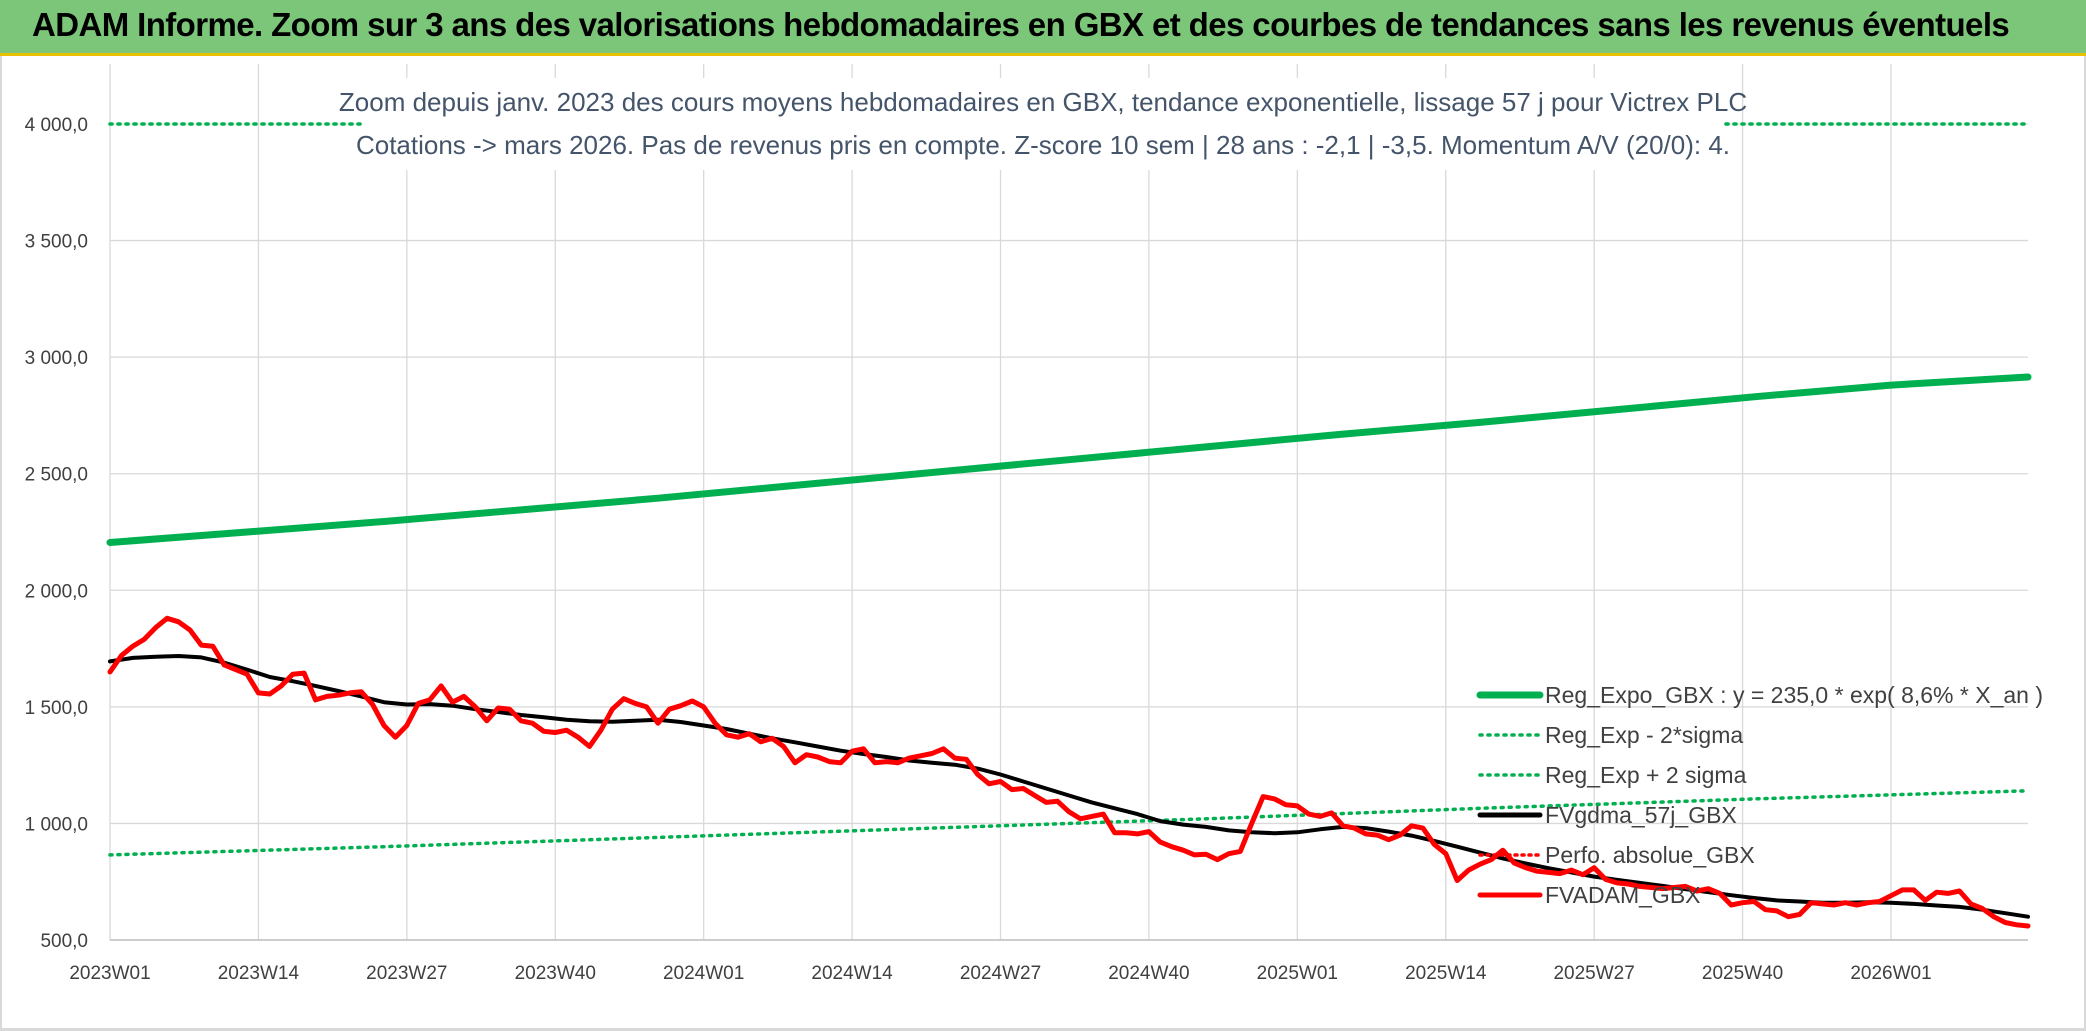  What do you see at coordinates (1644, 735) in the screenshot?
I see `legend-label: Reg_Exp - 2*sigma` at bounding box center [1644, 735].